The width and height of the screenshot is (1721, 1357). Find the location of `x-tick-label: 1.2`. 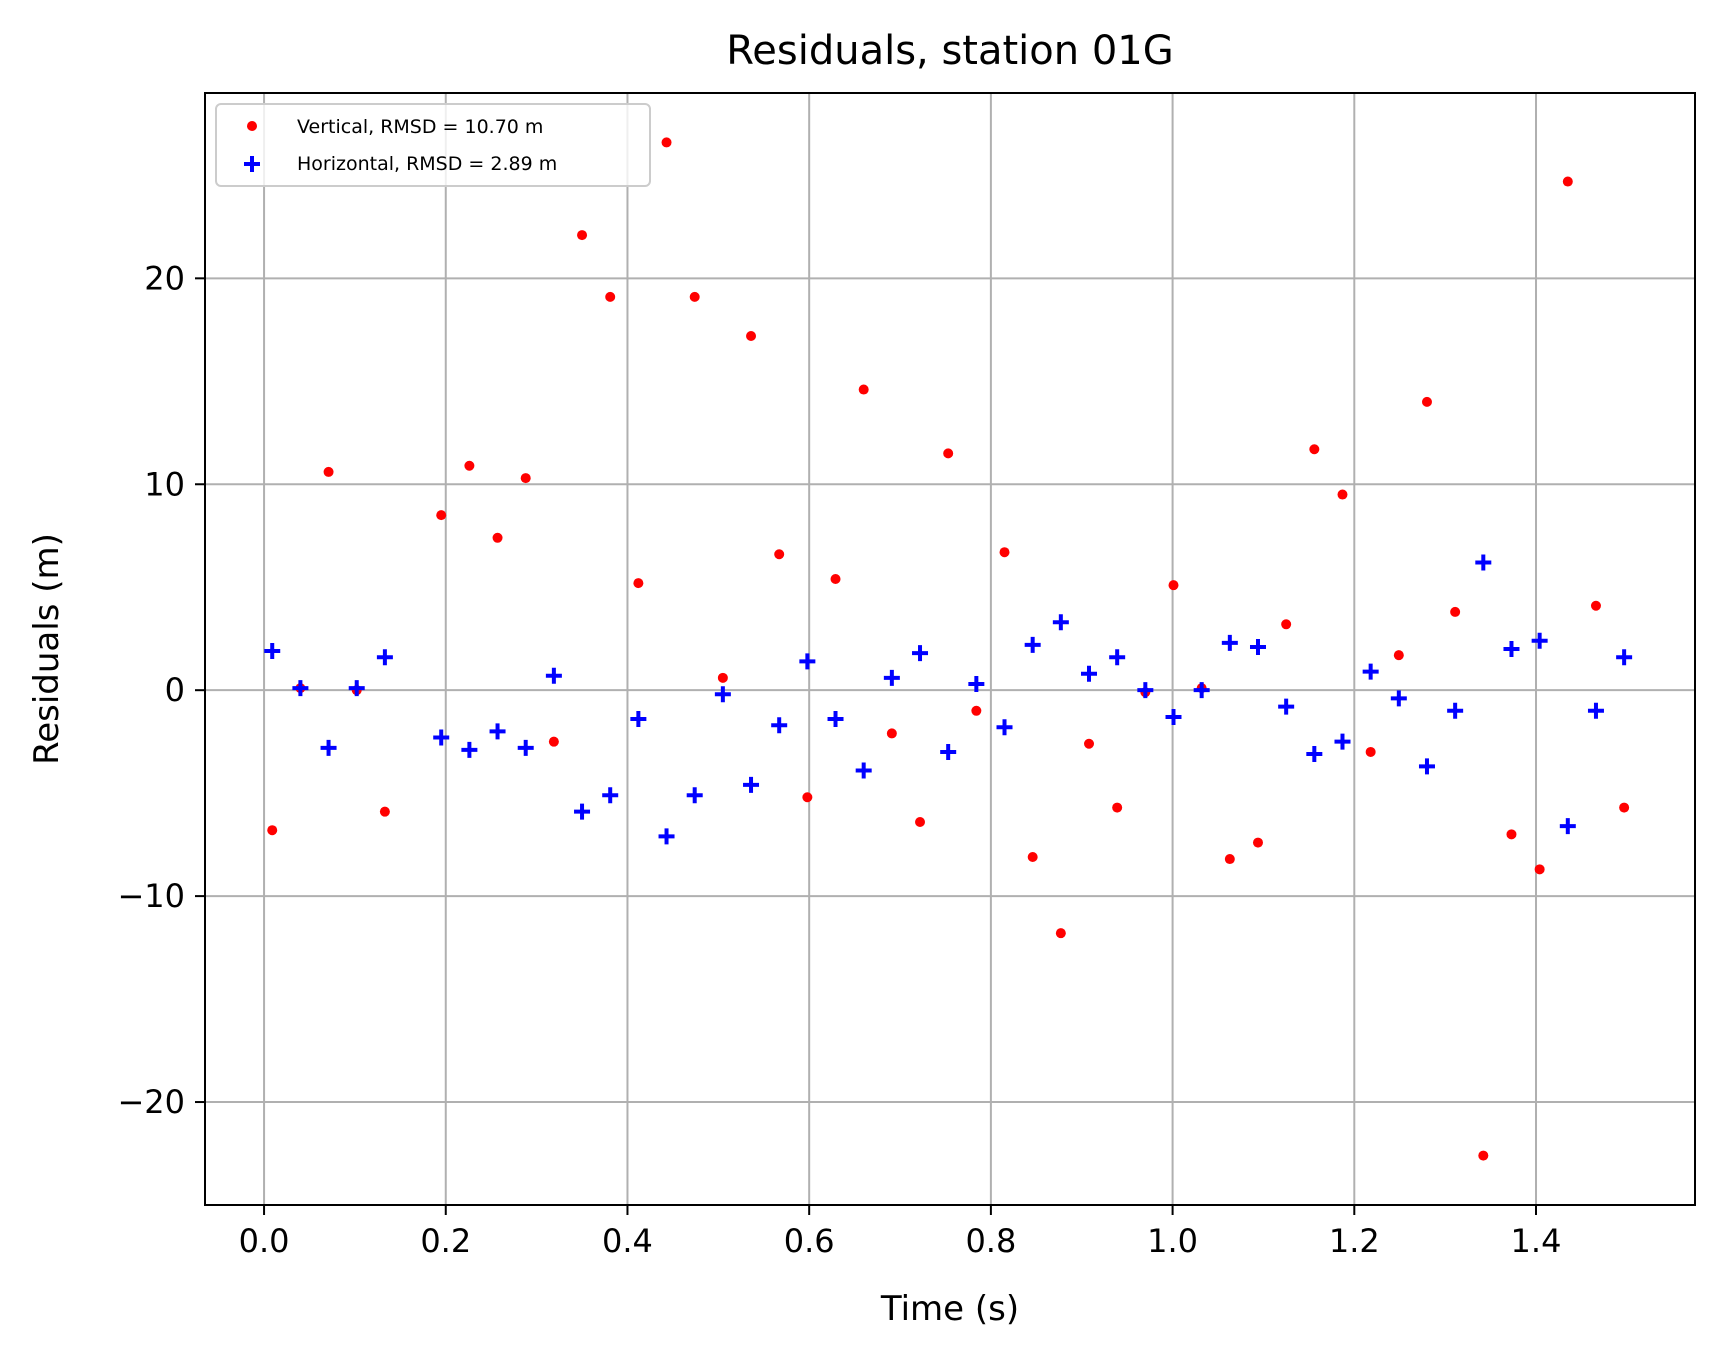

x-tick-label: 1.2 is located at coordinates (1354, 1241).